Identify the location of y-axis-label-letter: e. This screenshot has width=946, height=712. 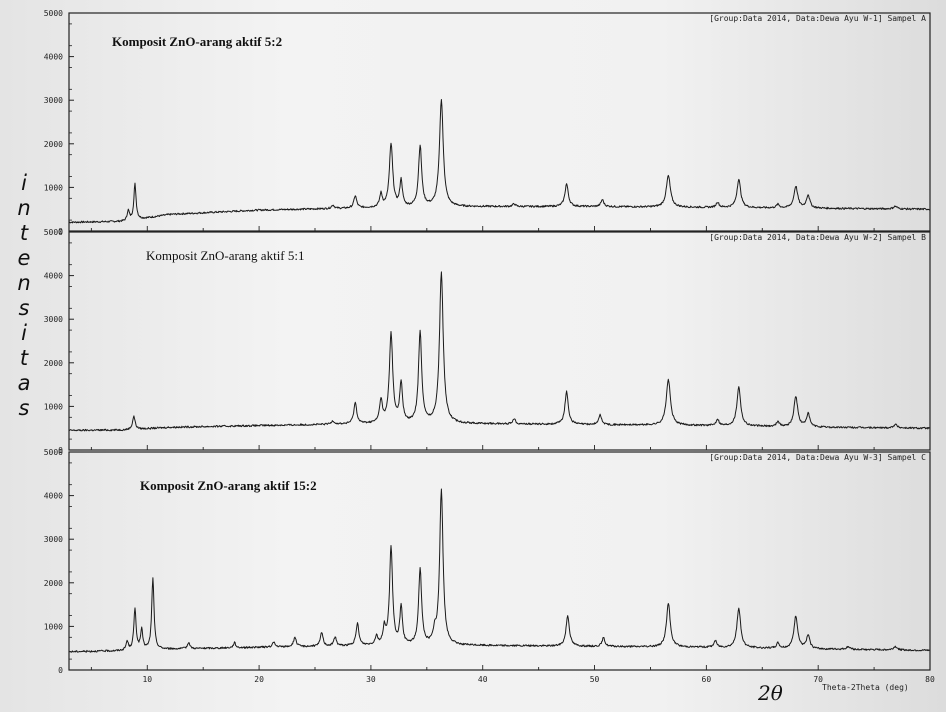
(24, 258).